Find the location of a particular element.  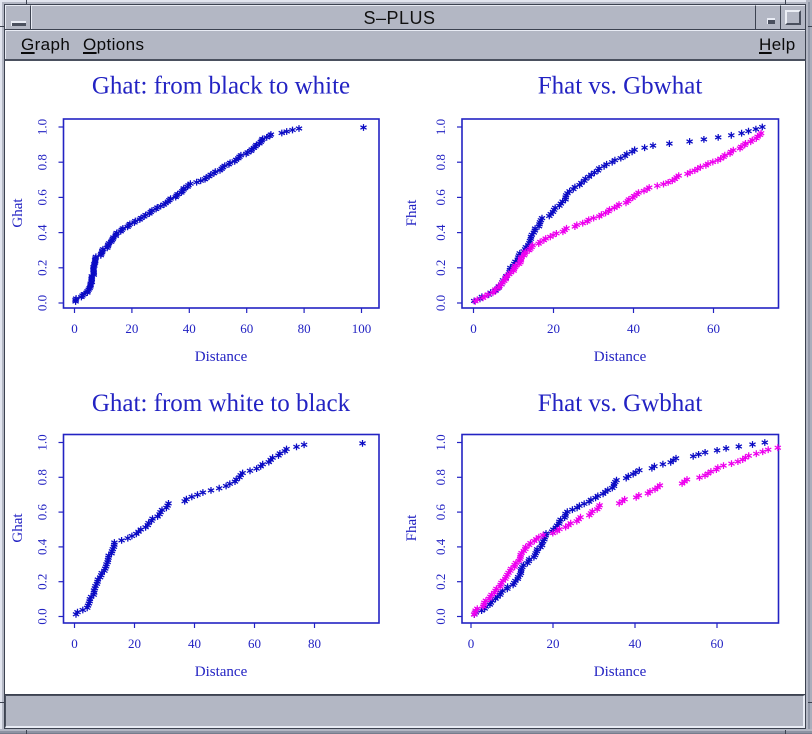

svg-text: Fhat vs. Gwbhat is located at coordinates (620, 403).